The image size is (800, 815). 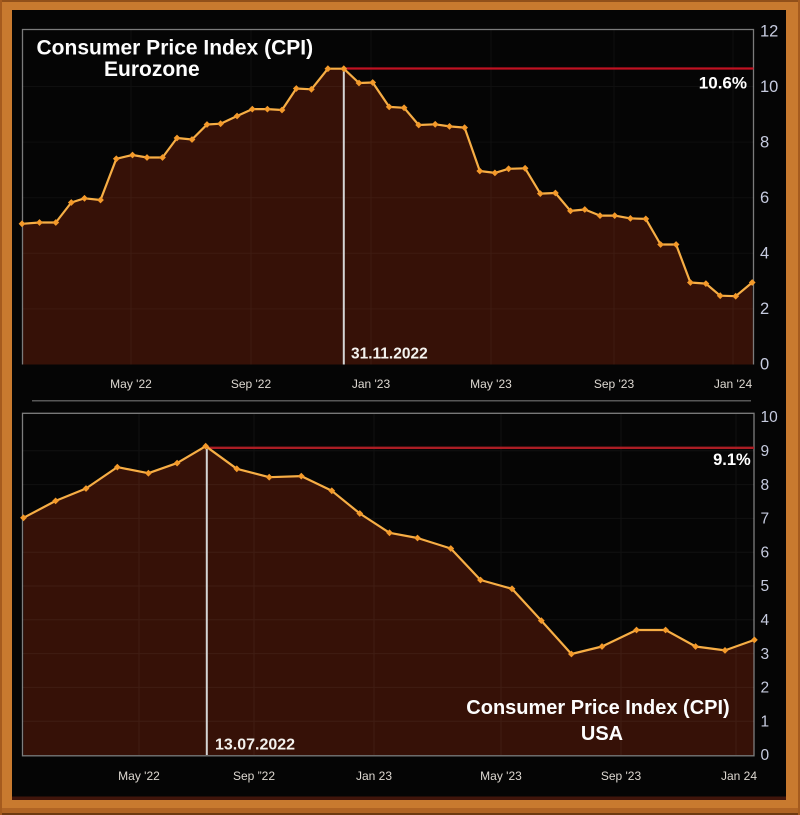 What do you see at coordinates (371, 384) in the screenshot?
I see `svg-text: Jan '23` at bounding box center [371, 384].